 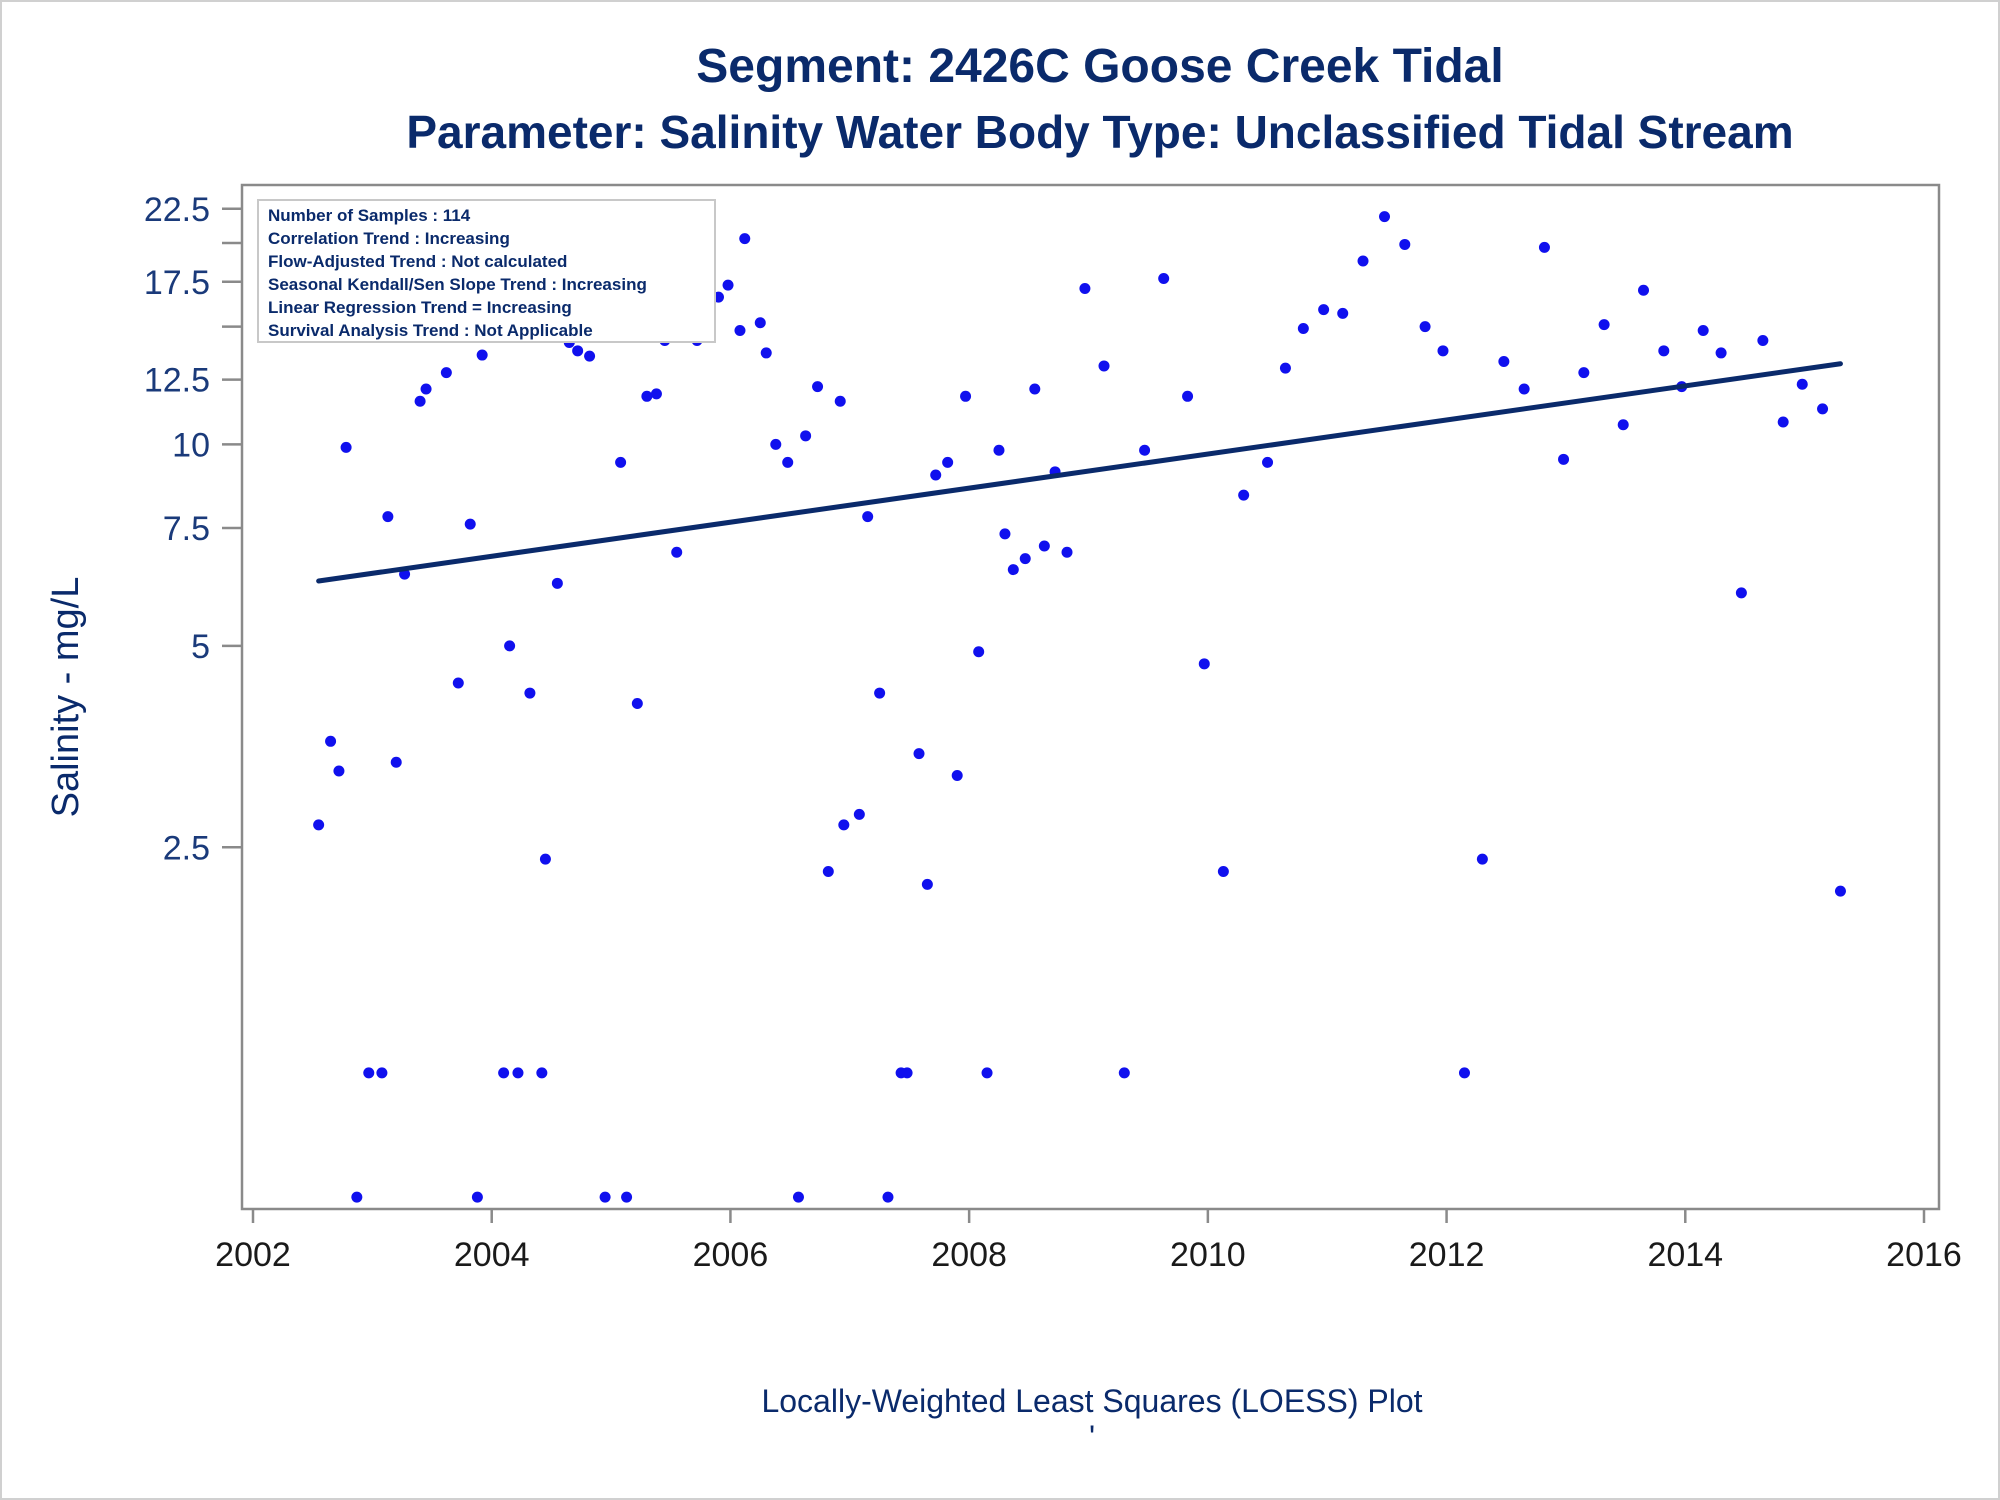 What do you see at coordinates (492, 1255) in the screenshot?
I see `x-tick-label: 2004` at bounding box center [492, 1255].